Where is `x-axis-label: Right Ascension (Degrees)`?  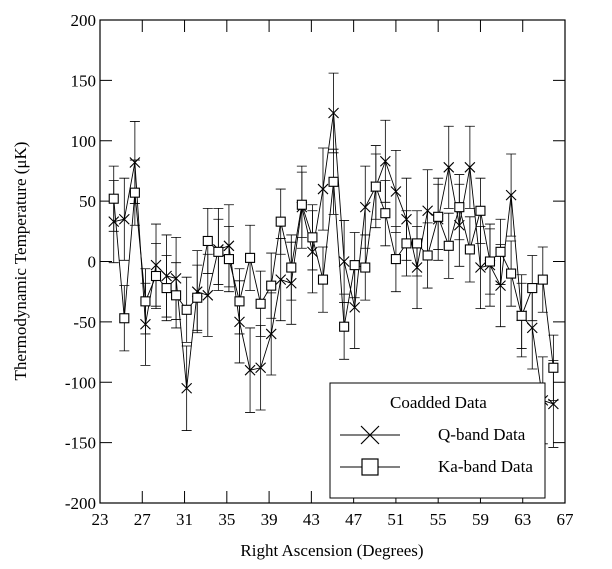 x-axis-label: Right Ascension (Degrees) is located at coordinates (331, 550).